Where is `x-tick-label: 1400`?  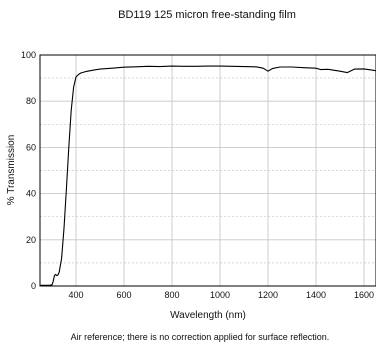 x-tick-label: 1400 is located at coordinates (316, 295).